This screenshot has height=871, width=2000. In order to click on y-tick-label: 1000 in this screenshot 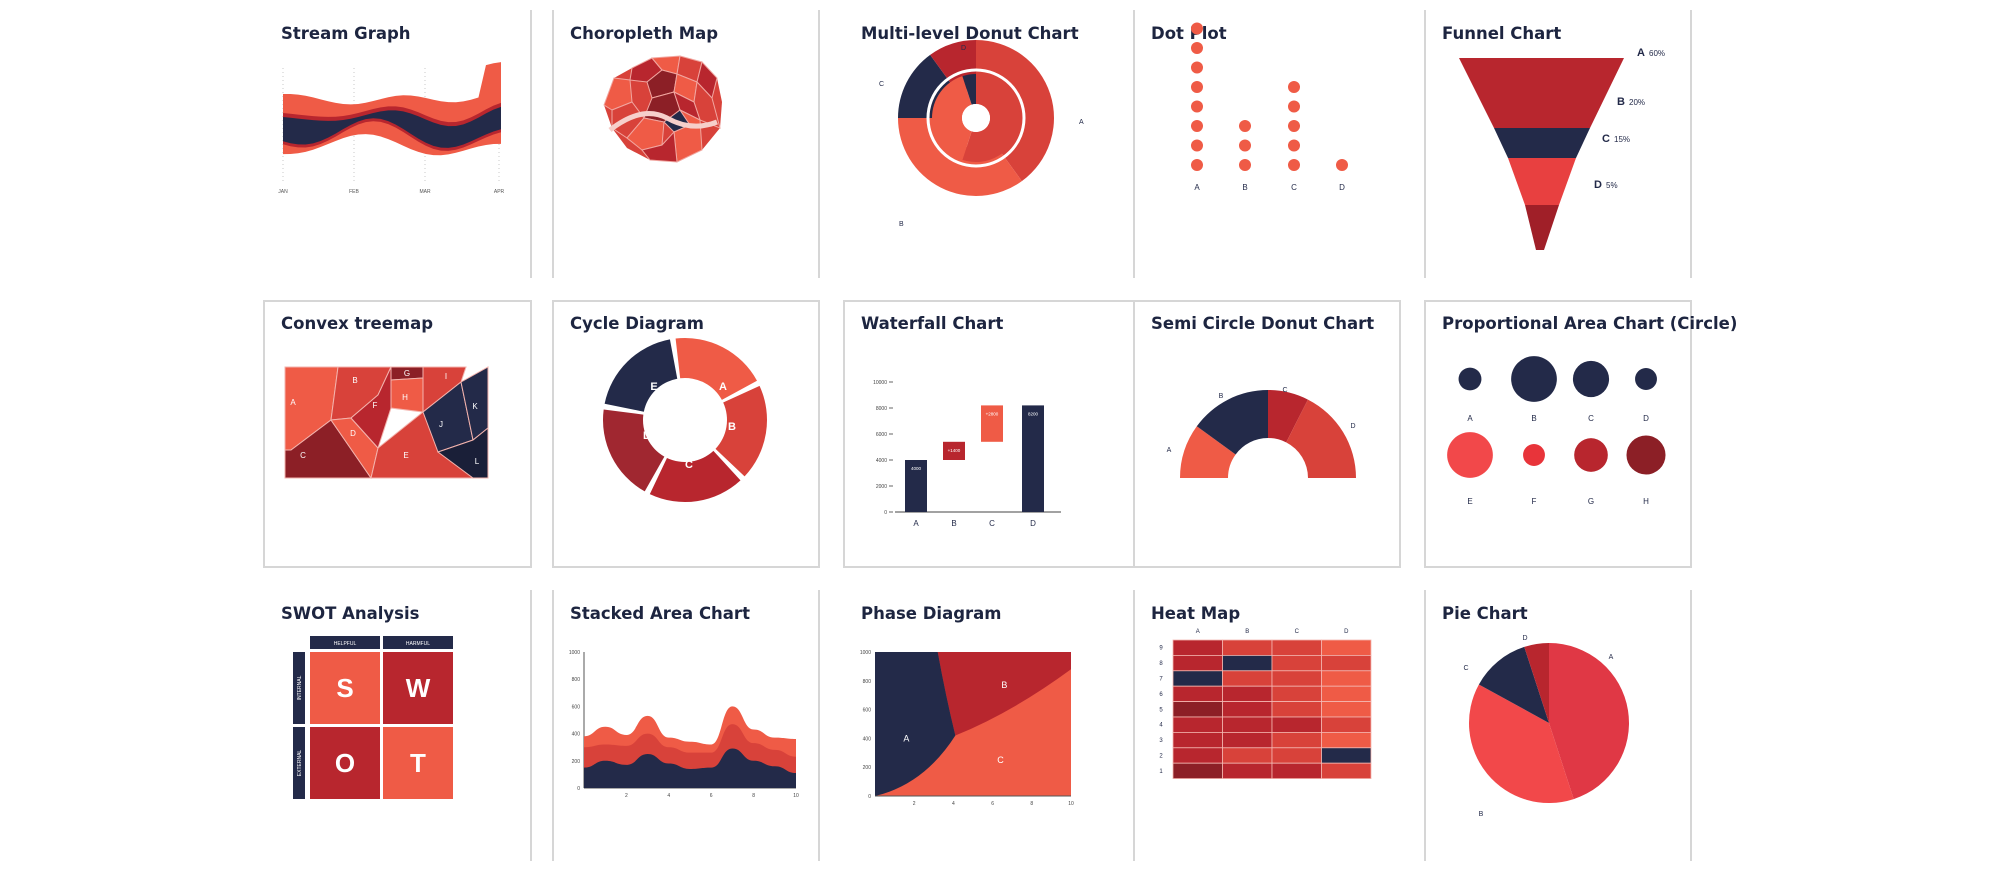, I will do `click(865, 653)`.